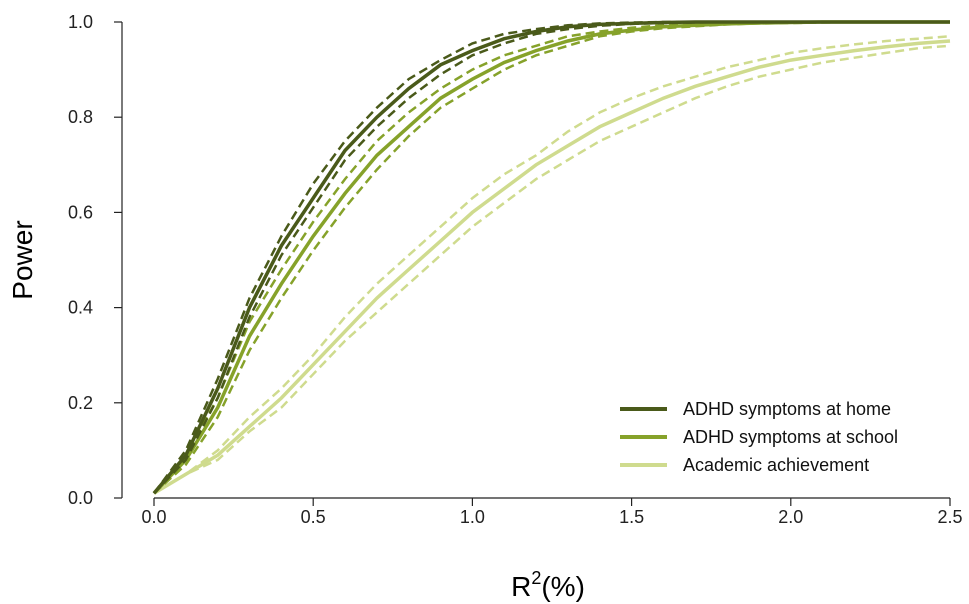 The image size is (969, 604). I want to click on x-tick-label: 2.0, so click(790, 517).